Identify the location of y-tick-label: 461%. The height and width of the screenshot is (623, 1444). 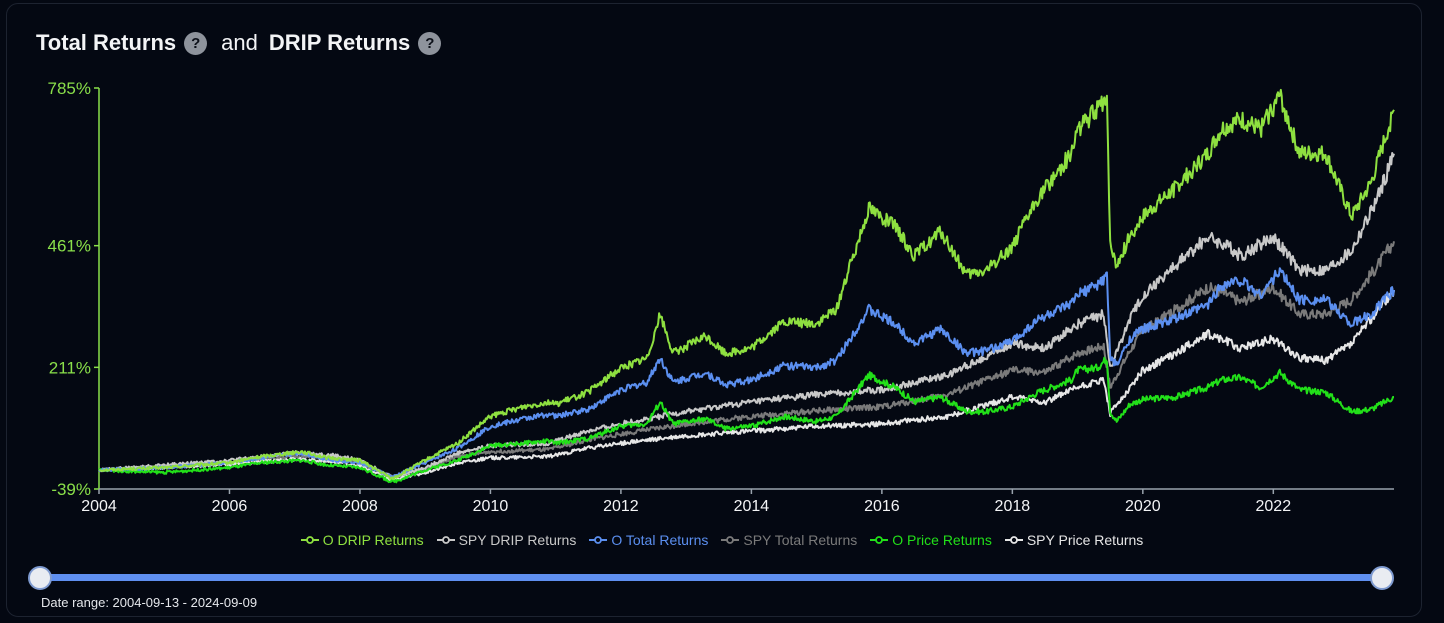
(69, 246).